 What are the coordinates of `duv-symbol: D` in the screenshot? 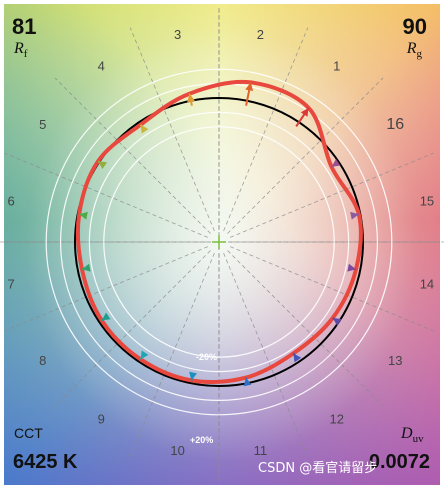 It's located at (406, 433).